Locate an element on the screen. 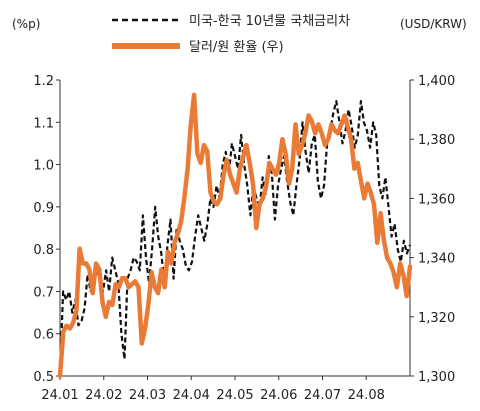  left-tick-label: 0.7 is located at coordinates (43, 292).